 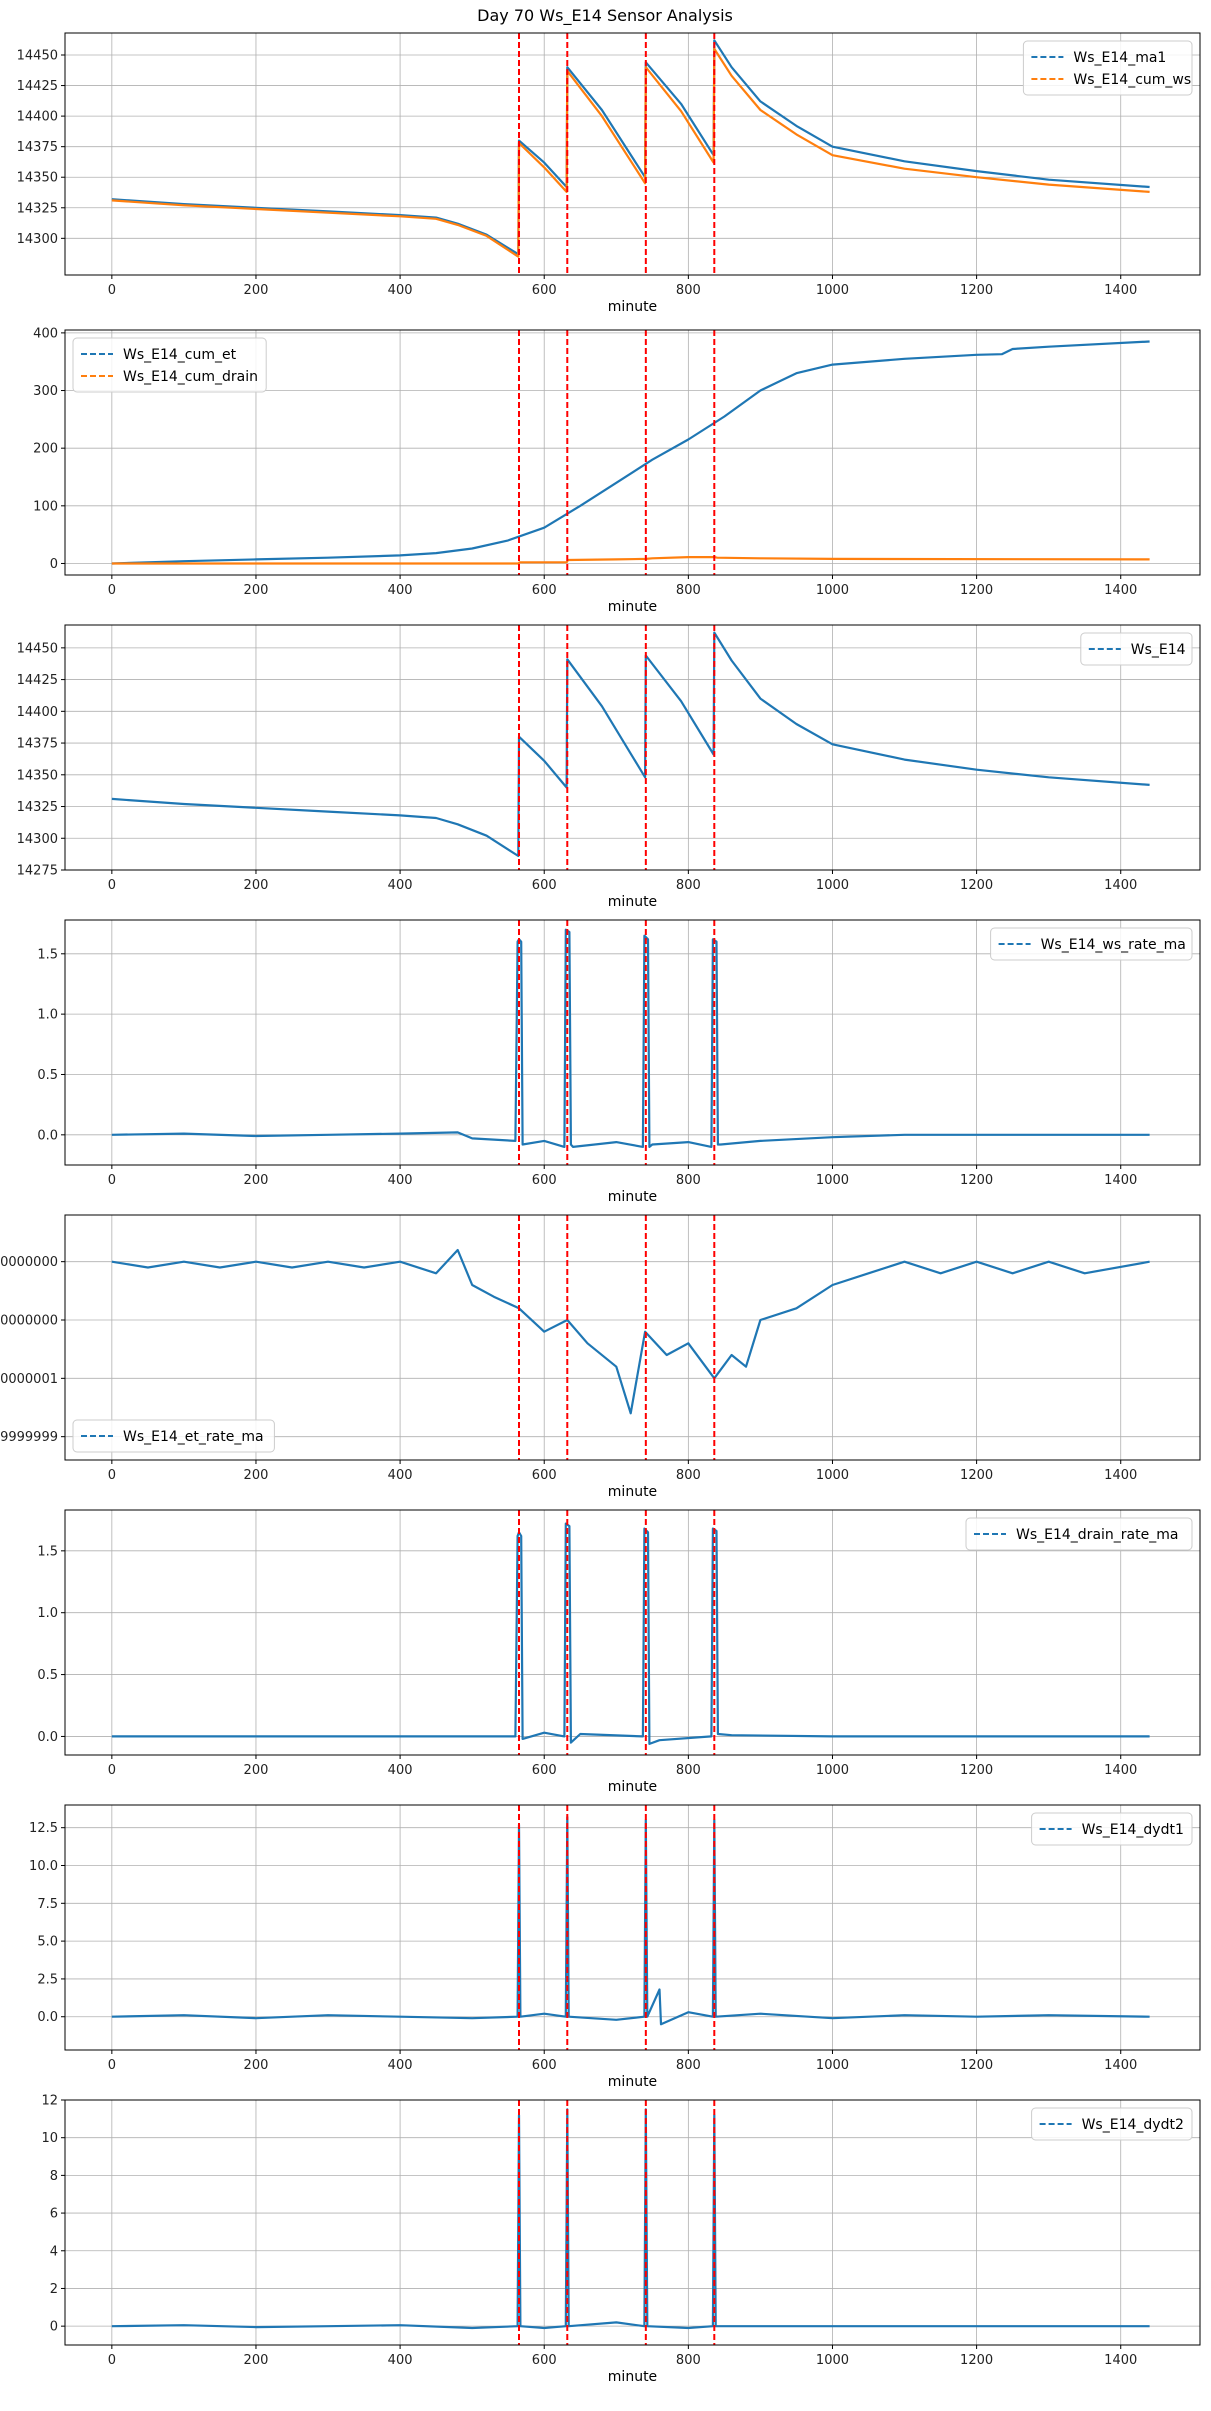 I want to click on legend: Ws_E14_dydt2, so click(x=1112, y=2124).